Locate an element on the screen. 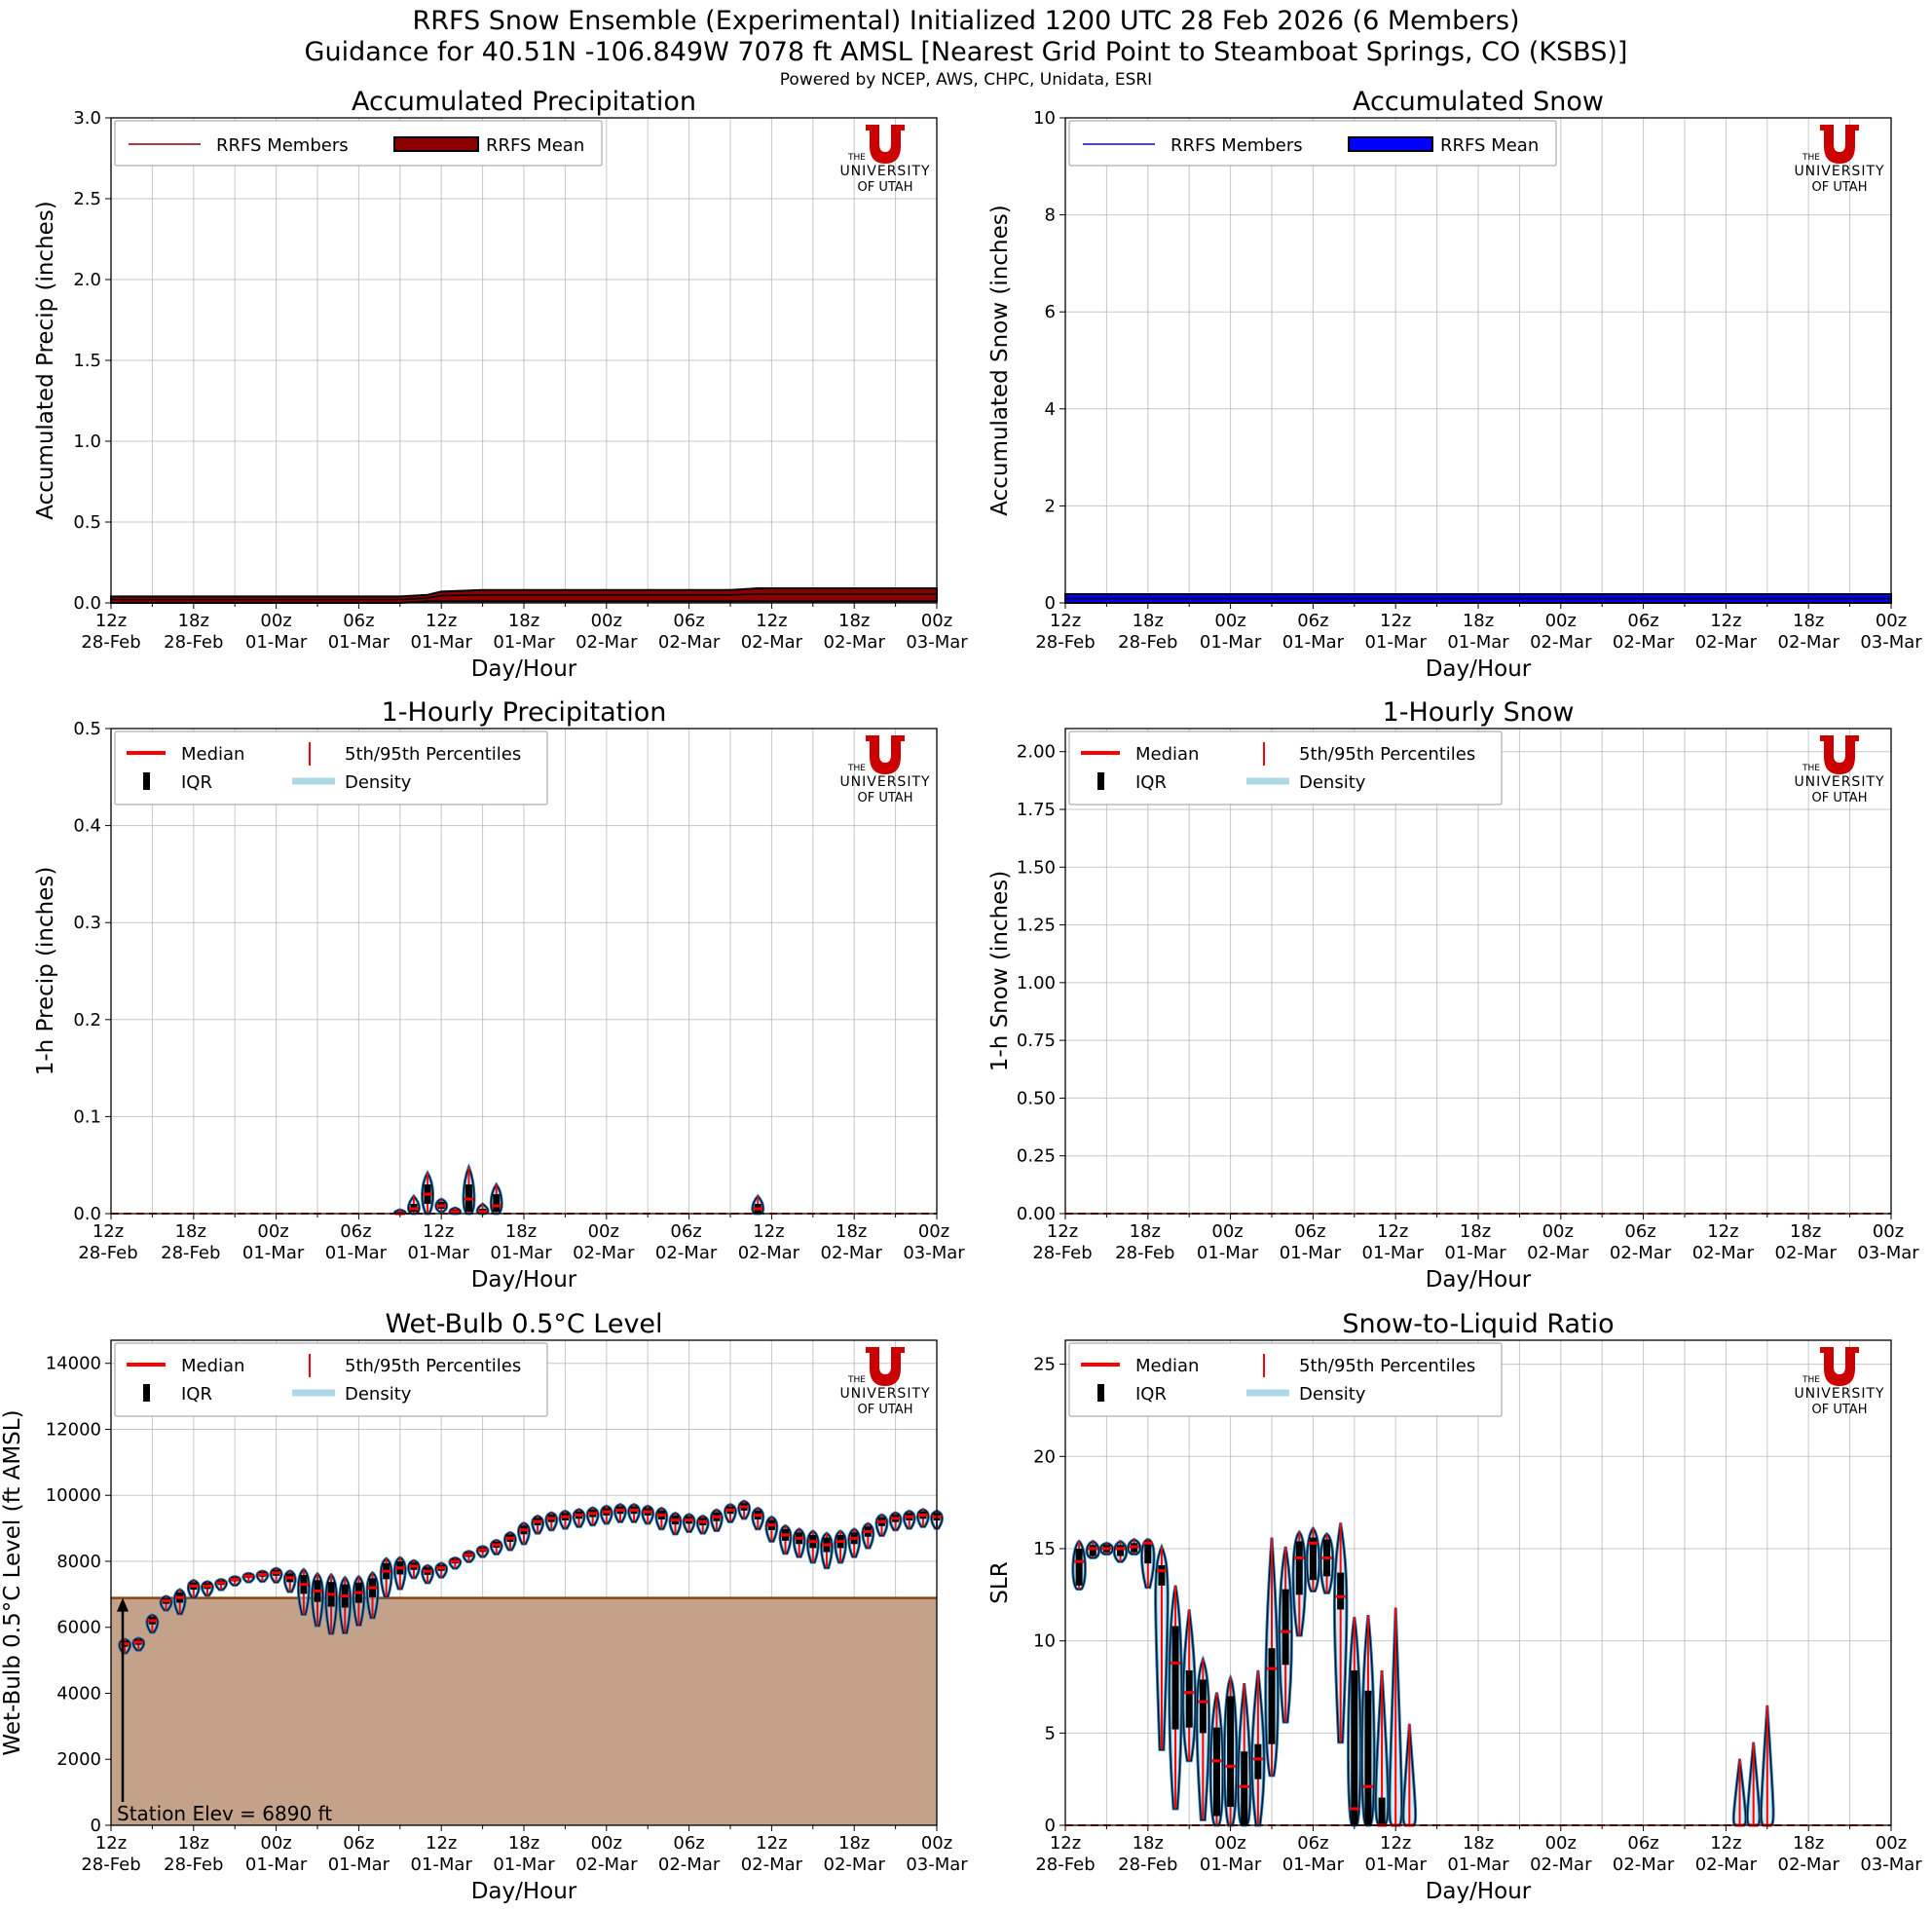 The image size is (1932, 1911). x-tick-label-date: 03-Mar is located at coordinates (937, 1865).